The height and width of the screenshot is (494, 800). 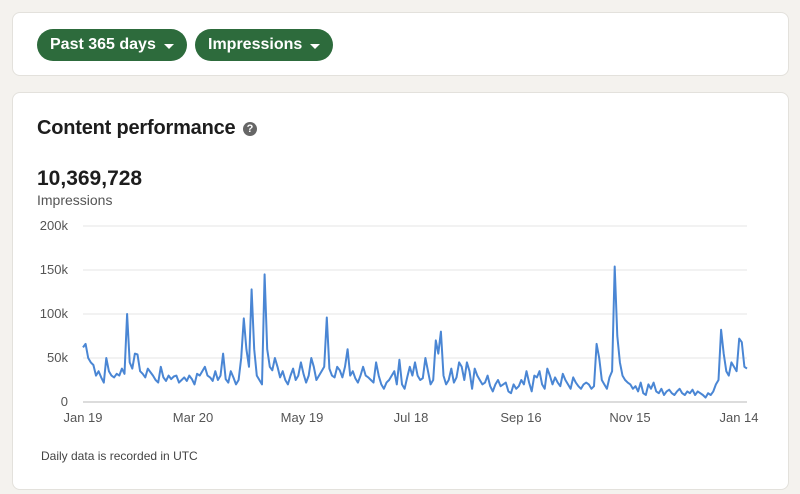 I want to click on x-tick-label: Sep 16, so click(x=520, y=417).